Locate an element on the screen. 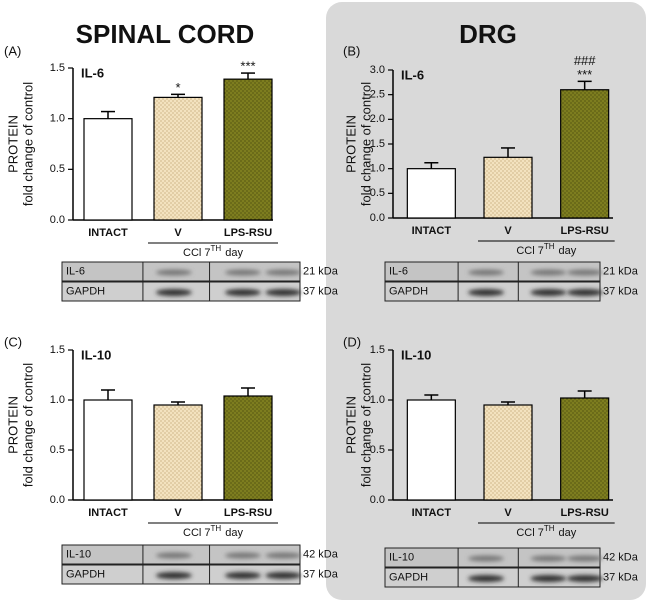 The height and width of the screenshot is (604, 650). panel-label: (C) is located at coordinates (13, 341).